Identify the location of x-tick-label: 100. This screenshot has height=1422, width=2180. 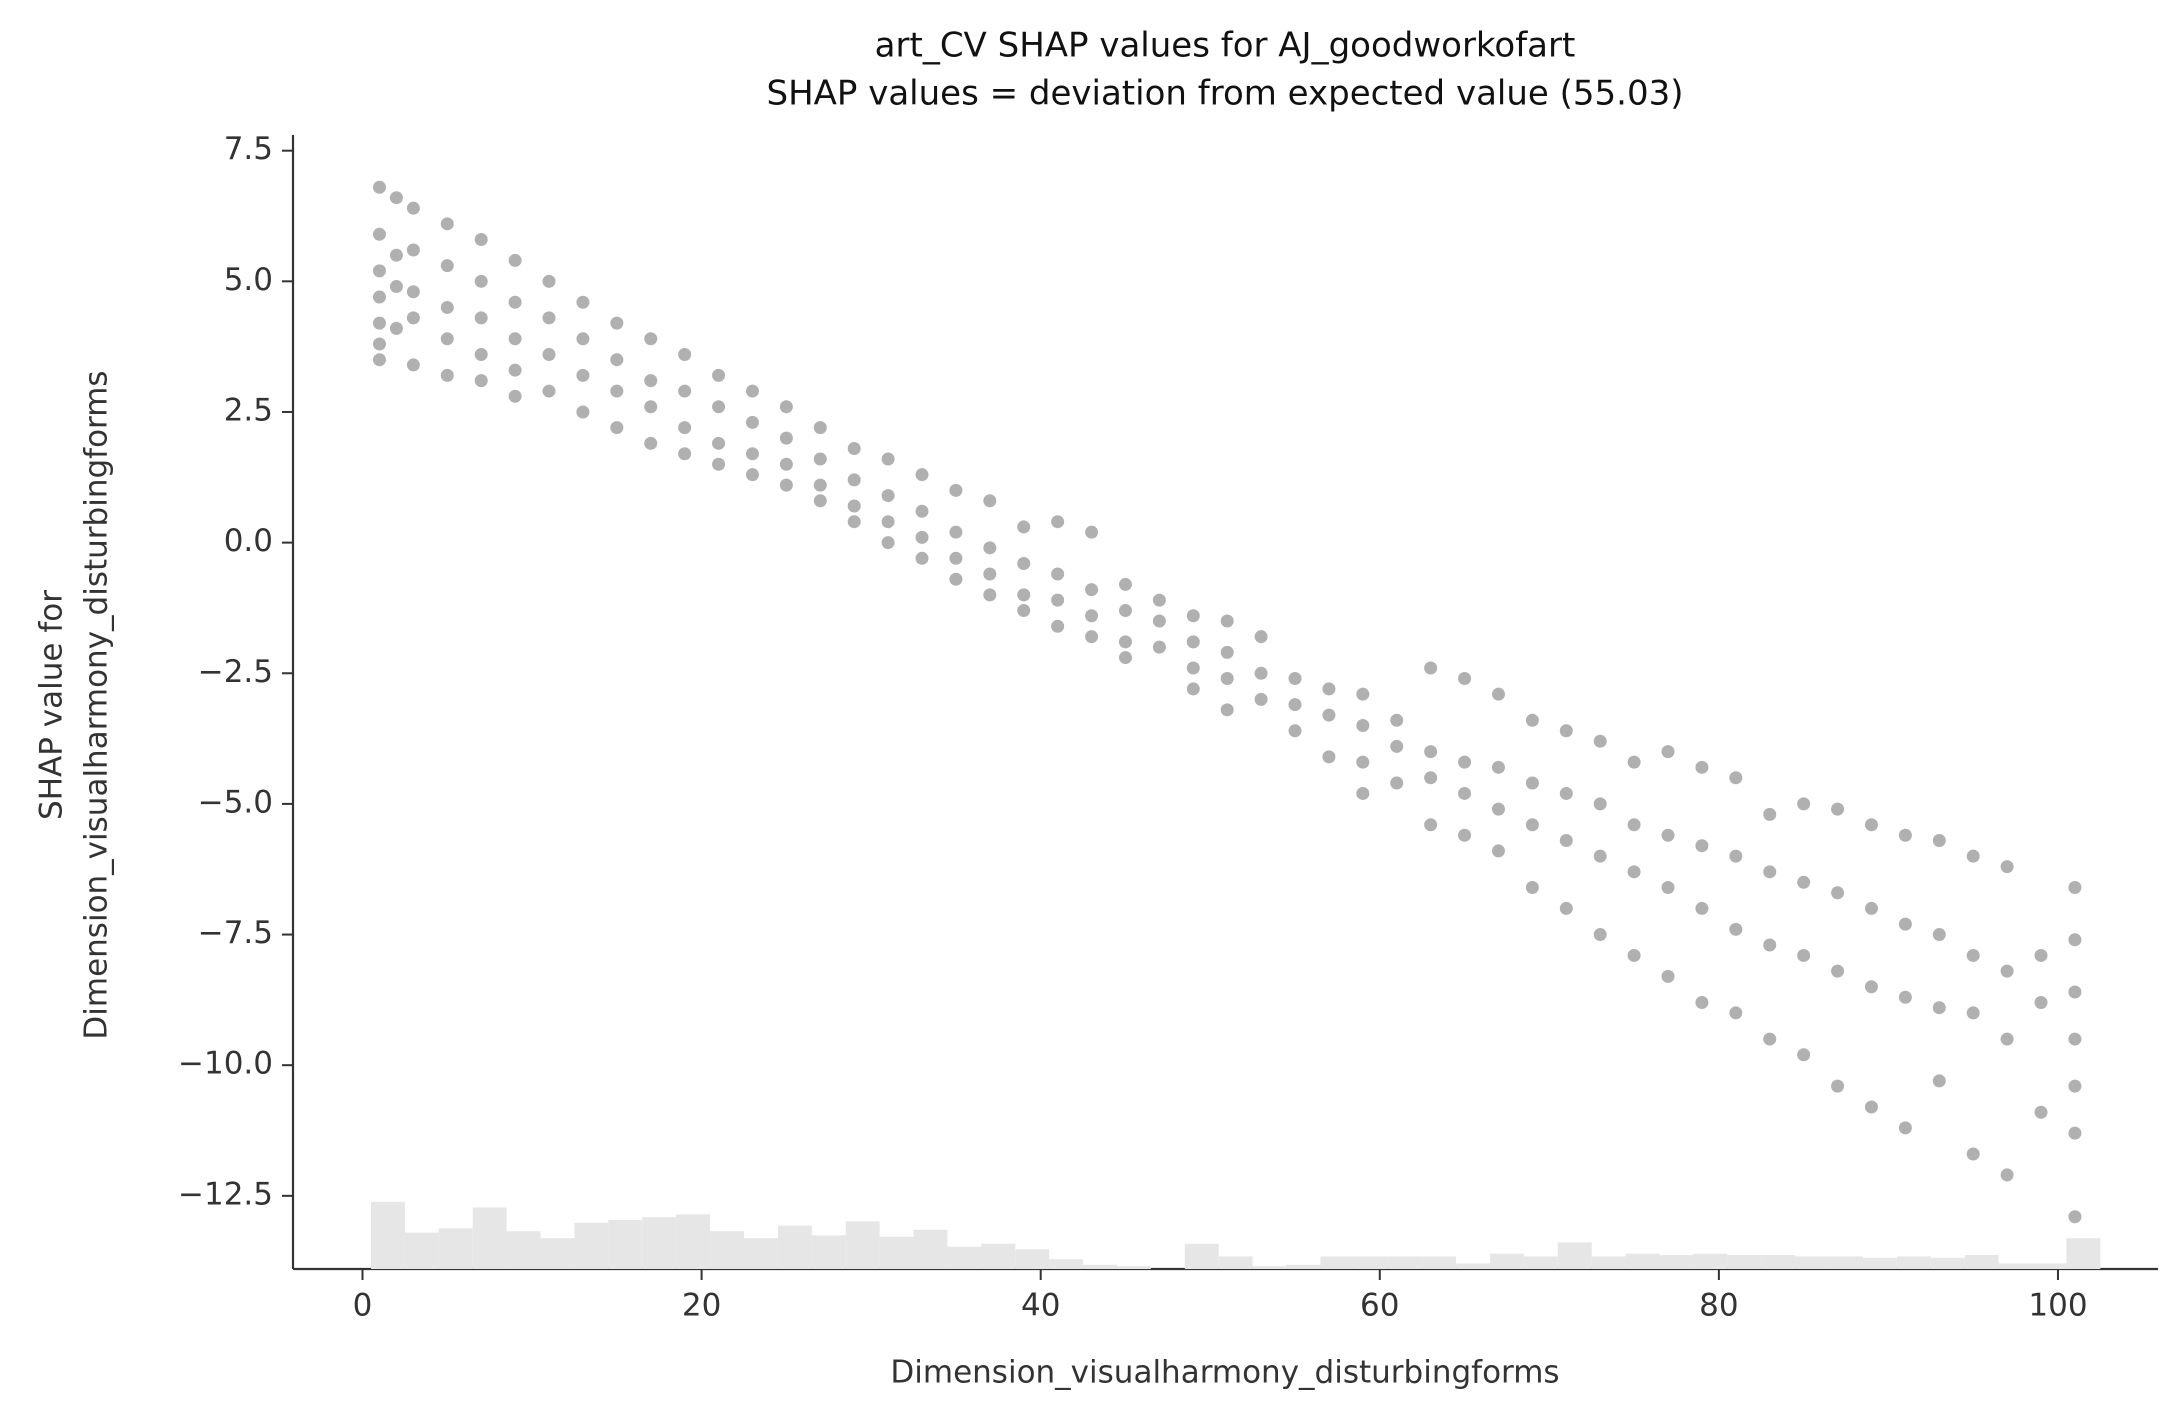
(2057, 1306).